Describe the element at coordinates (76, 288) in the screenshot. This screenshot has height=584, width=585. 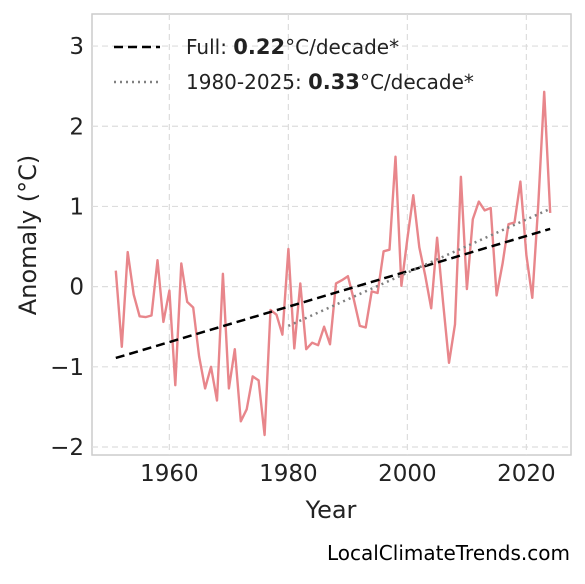
I see `y-tick-label: 0` at that location.